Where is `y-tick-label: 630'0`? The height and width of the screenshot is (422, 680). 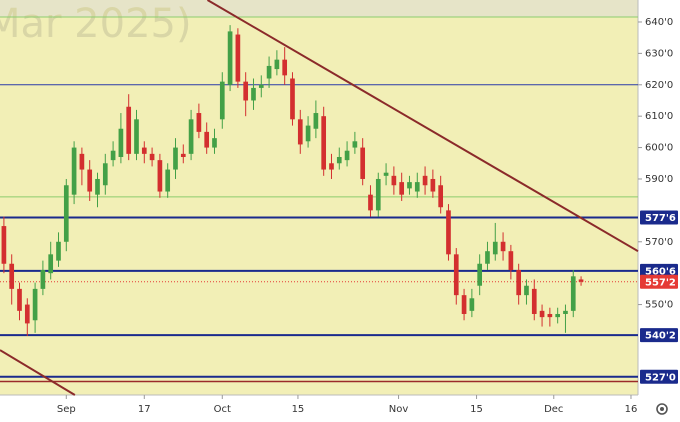
y-tick-label: 630'0 is located at coordinates (659, 53).